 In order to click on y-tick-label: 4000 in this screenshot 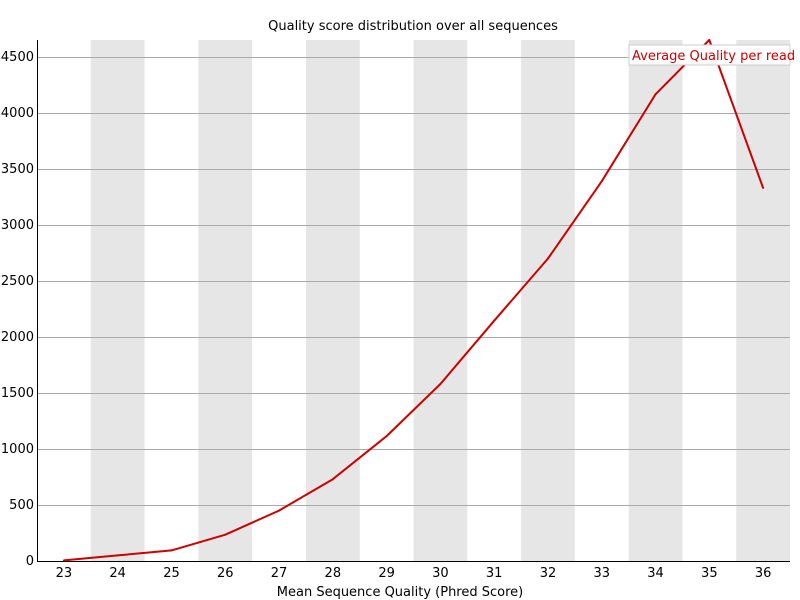, I will do `click(17, 113)`.